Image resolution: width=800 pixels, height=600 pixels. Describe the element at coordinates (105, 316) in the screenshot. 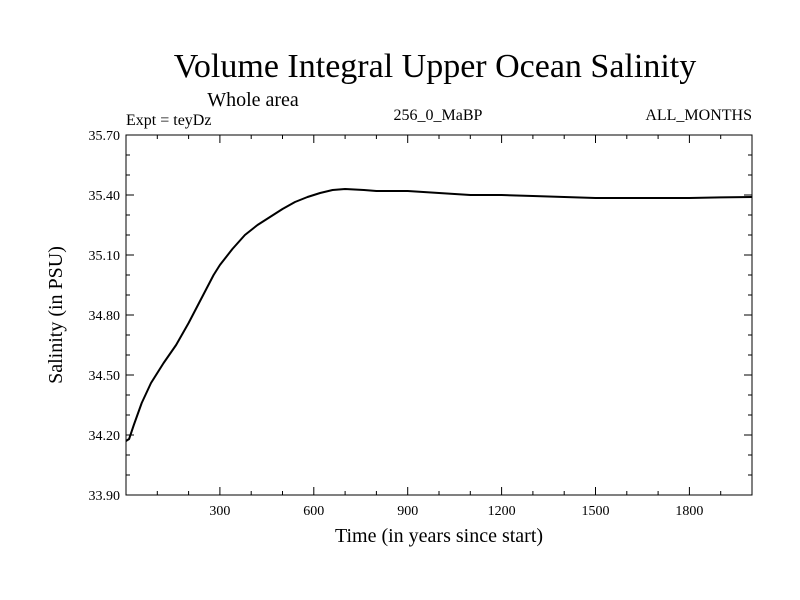

I see `y-tick-label: 34.80` at that location.